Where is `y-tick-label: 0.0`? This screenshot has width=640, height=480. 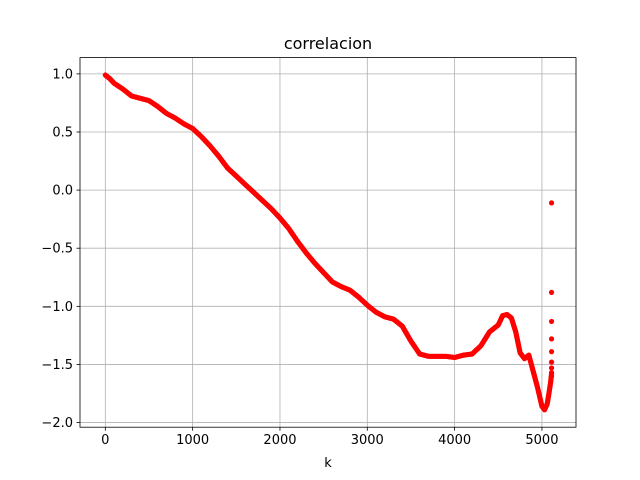
y-tick-label: 0.0 is located at coordinates (62, 191).